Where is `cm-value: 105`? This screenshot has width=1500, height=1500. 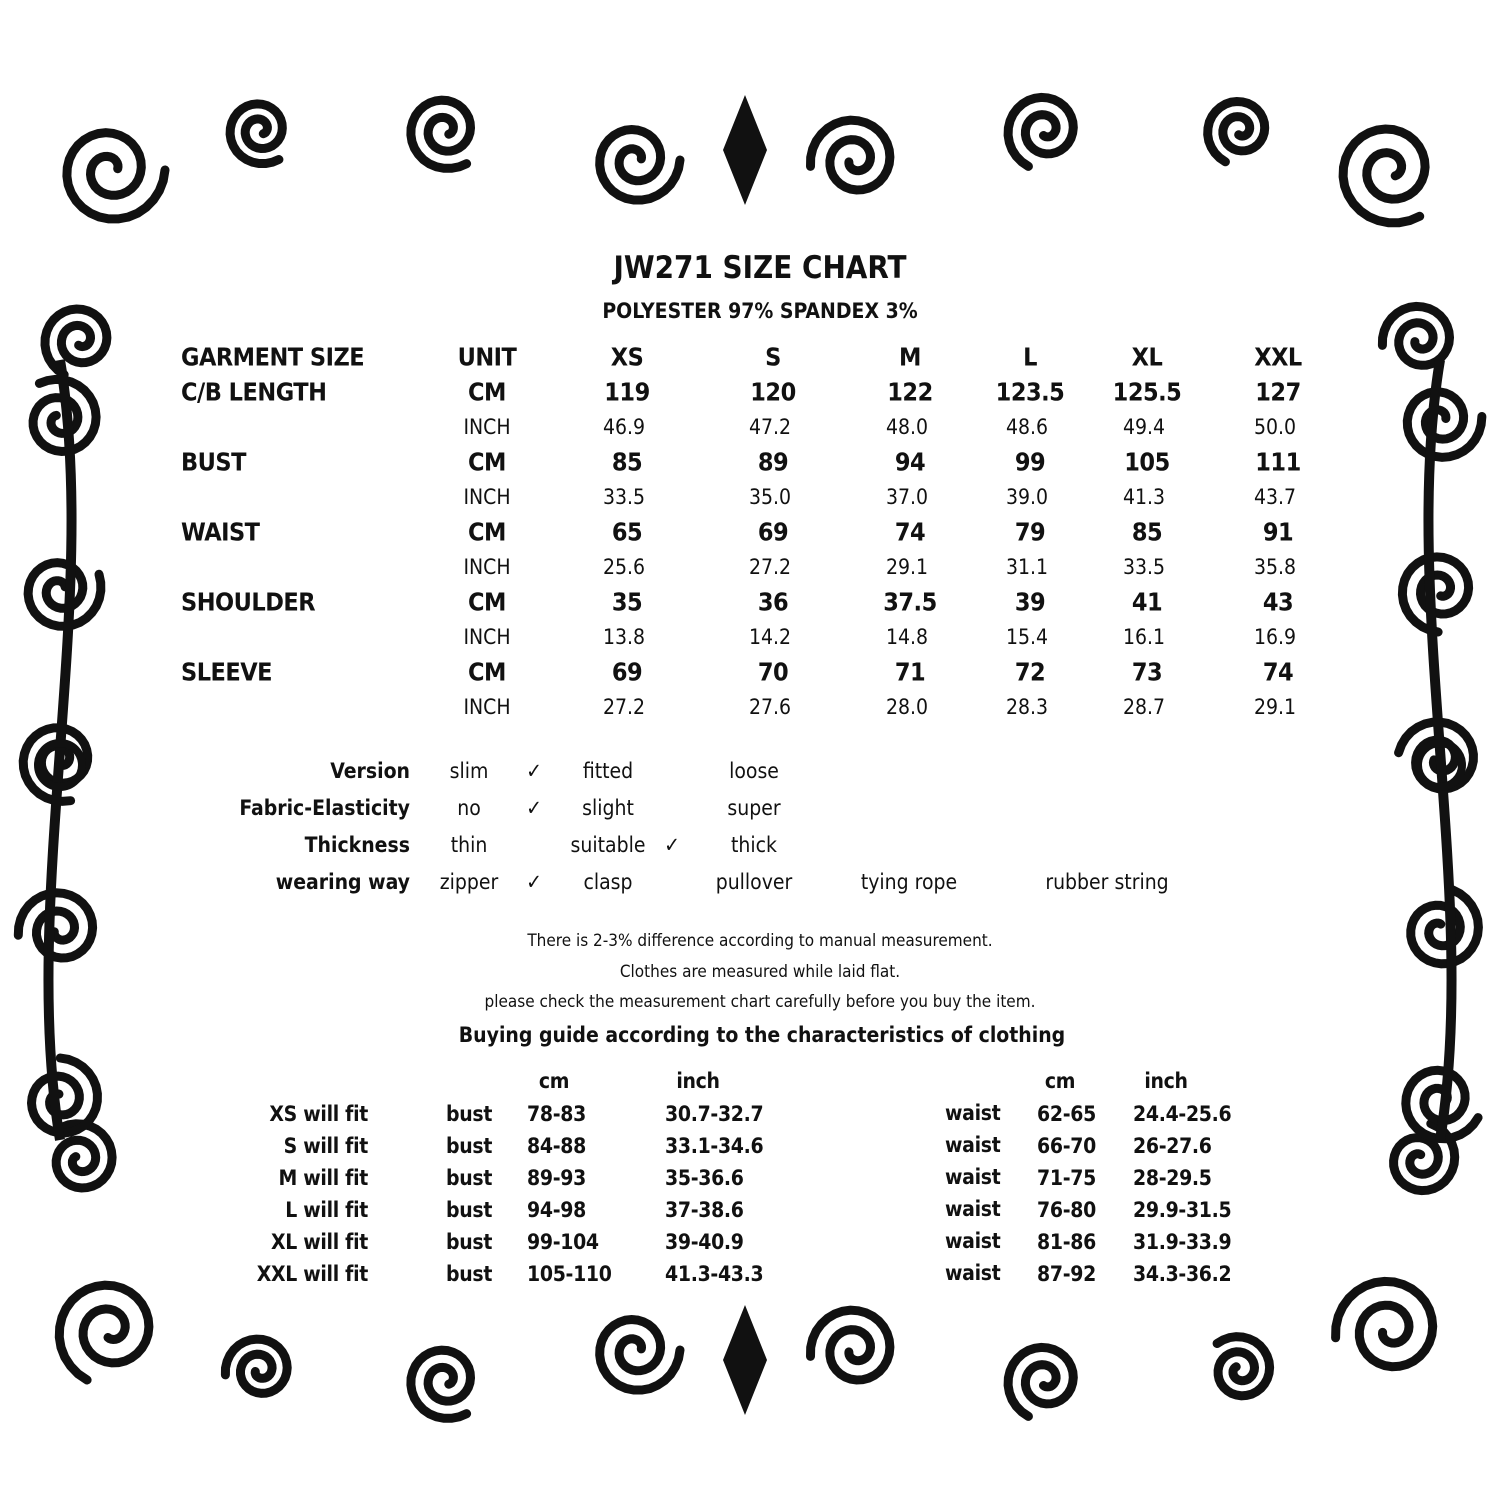 cm-value: 105 is located at coordinates (1147, 462).